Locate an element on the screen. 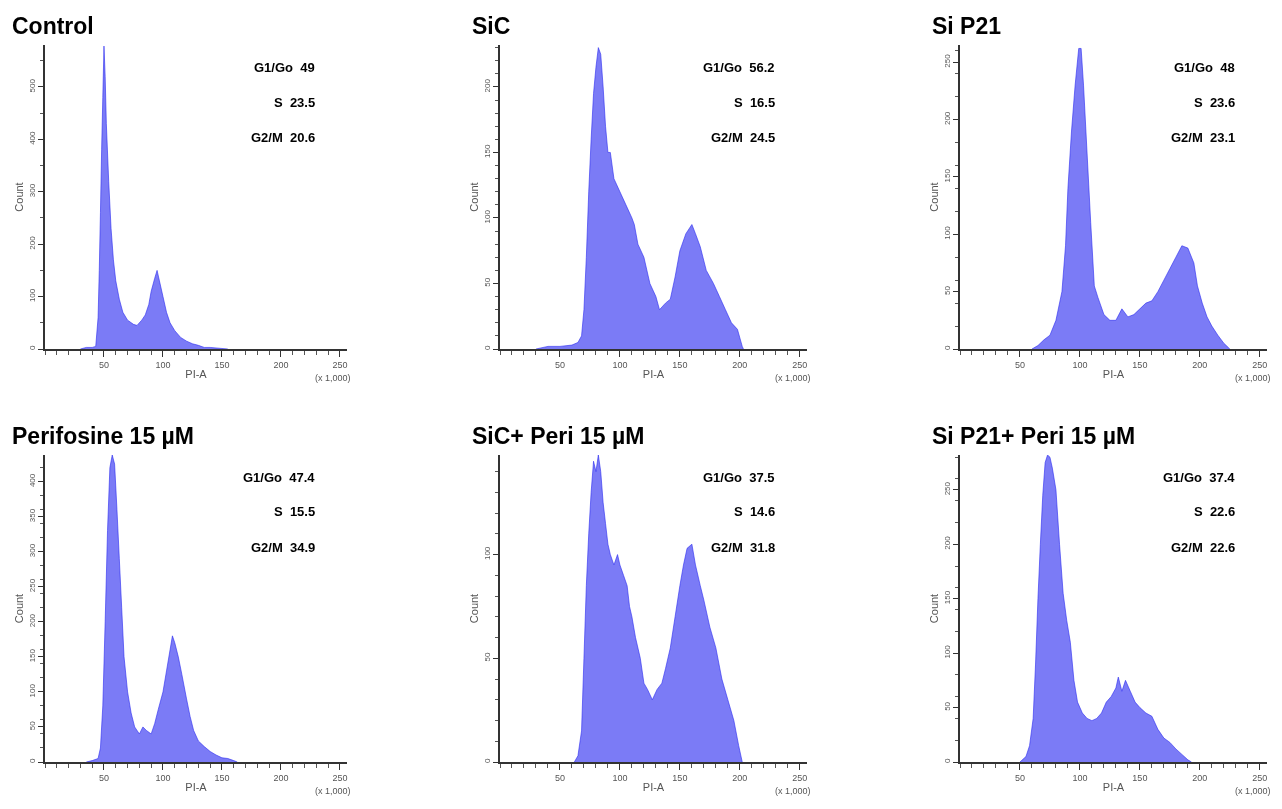 This screenshot has width=1282, height=809. annotation: G1/Go 48 is located at coordinates (1204, 67).